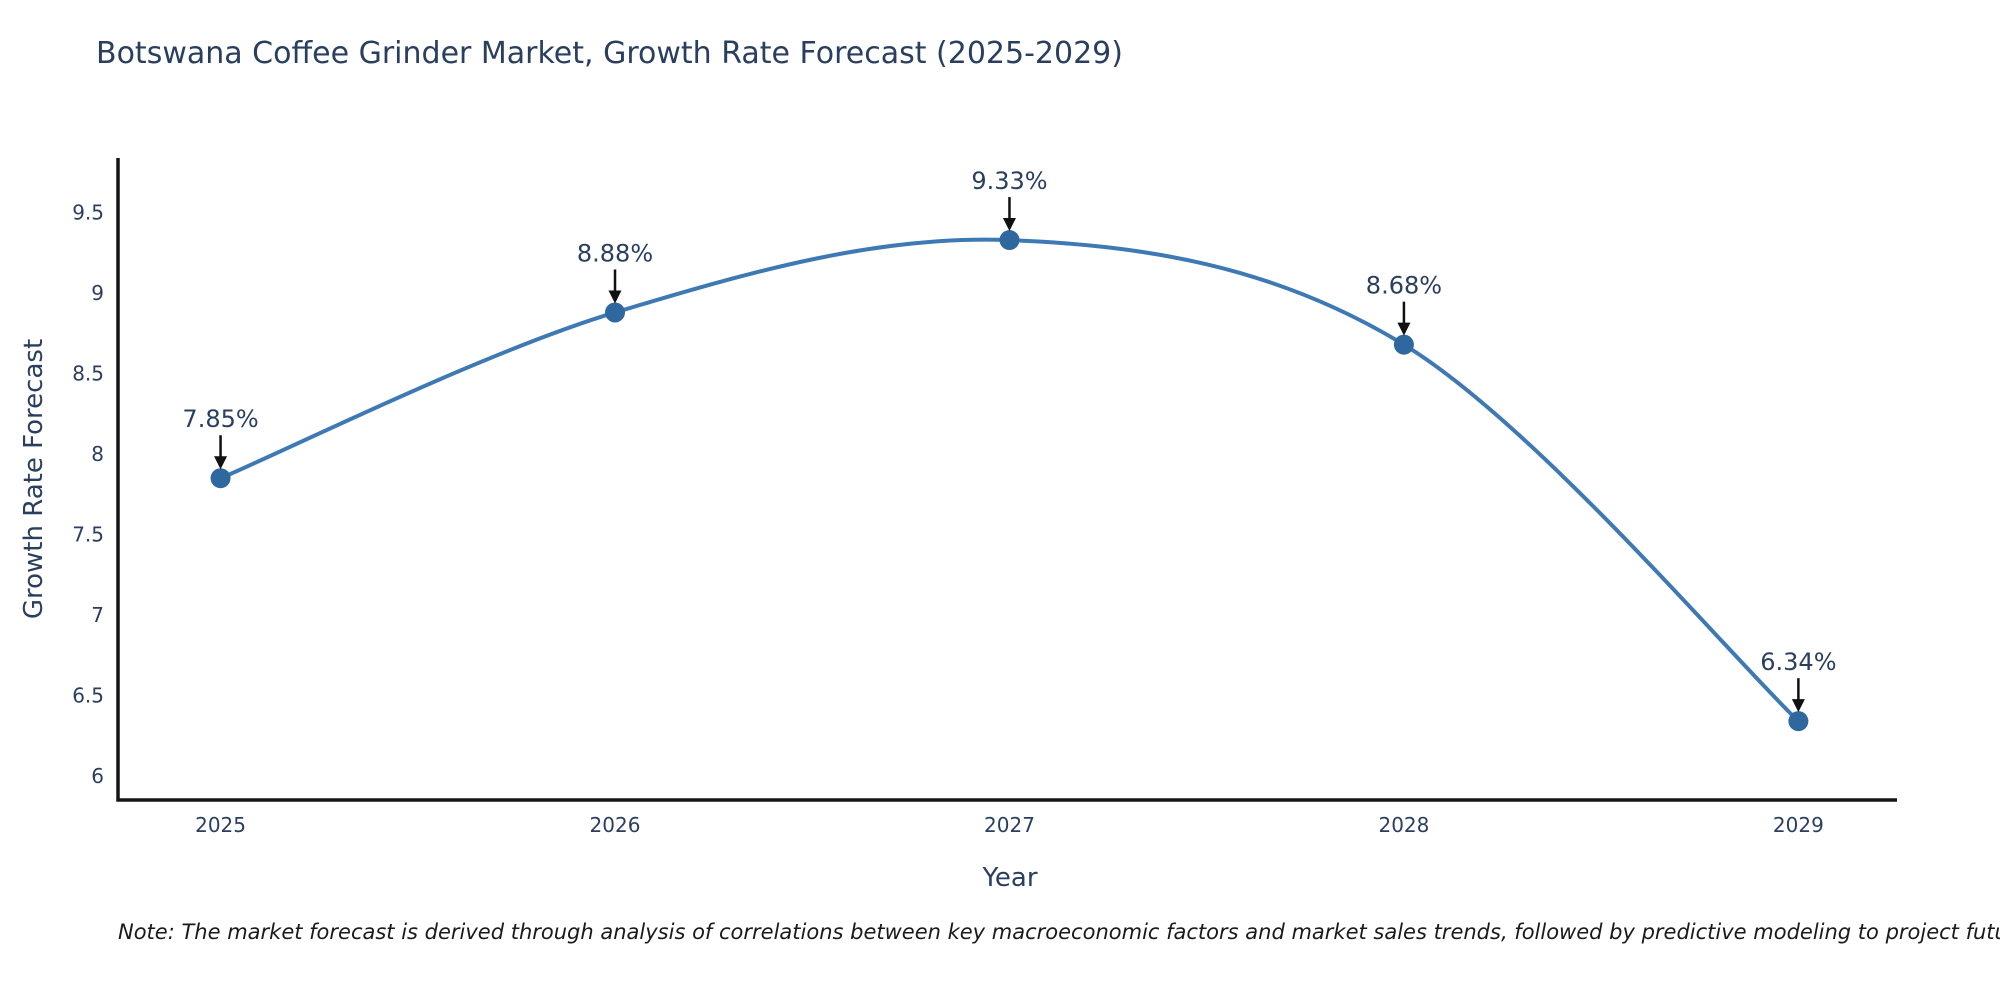 This screenshot has height=1000, width=2000. Describe the element at coordinates (97, 615) in the screenshot. I see `y-tick-label: 7` at that location.